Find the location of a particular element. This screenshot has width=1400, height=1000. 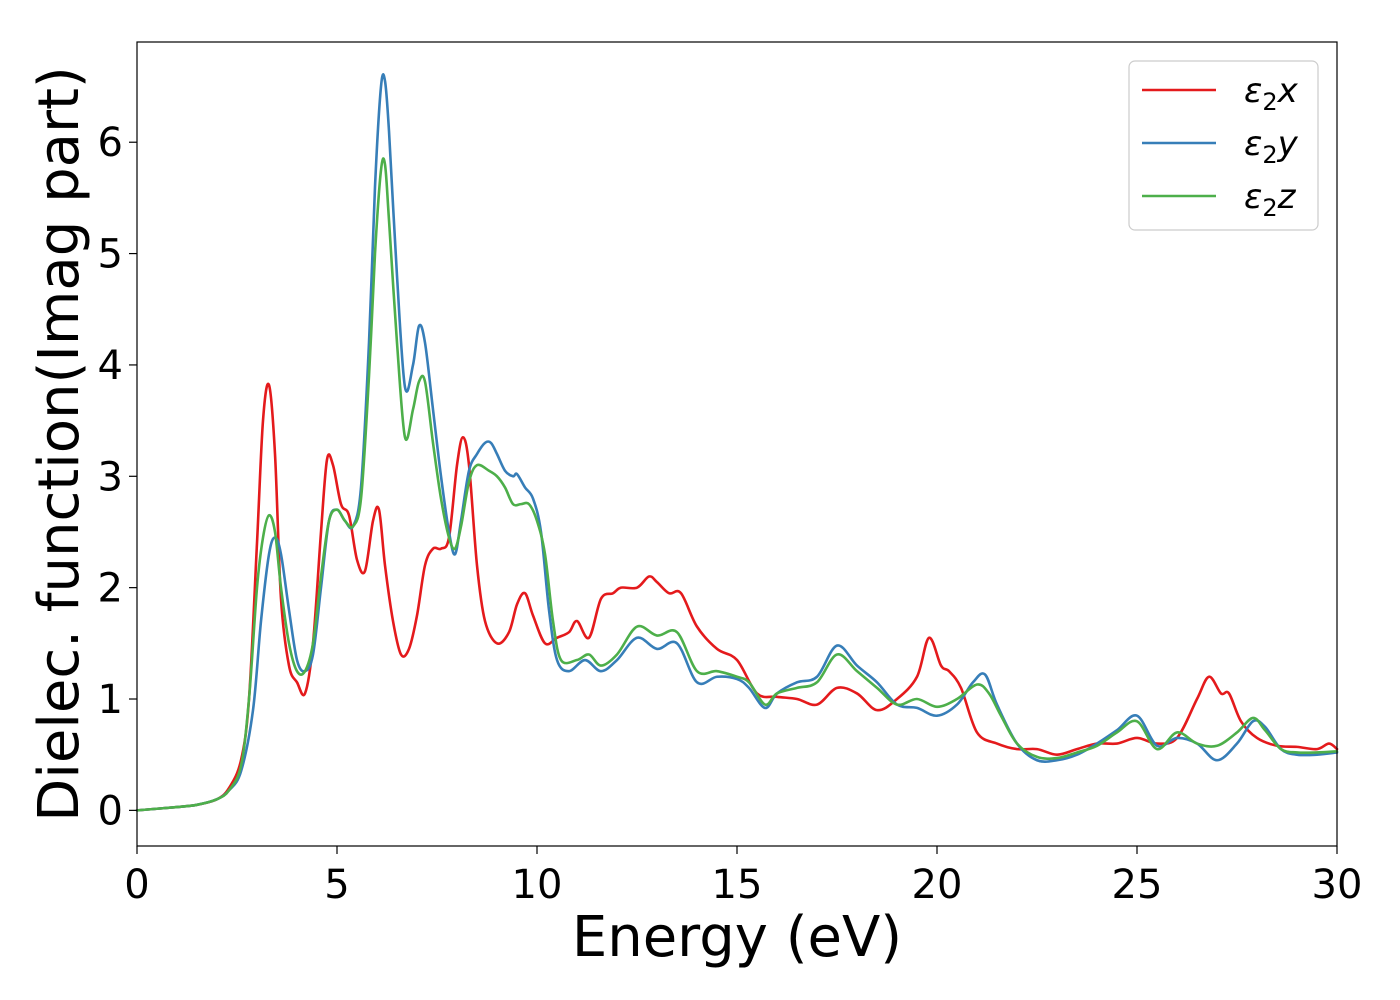

x-tick-label: 10 is located at coordinates (537, 885).